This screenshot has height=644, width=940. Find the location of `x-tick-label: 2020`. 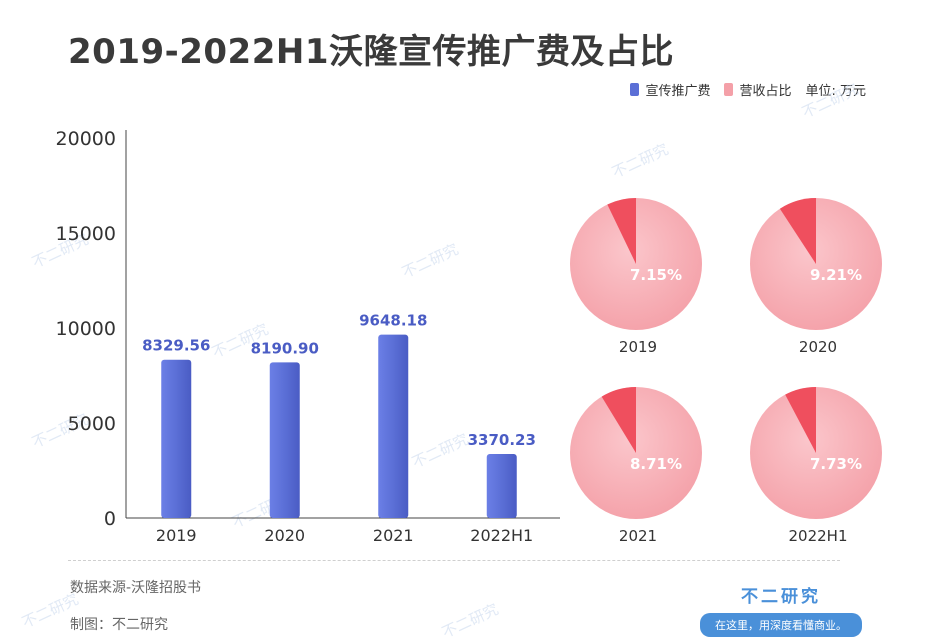

x-tick-label: 2020 is located at coordinates (284, 535).